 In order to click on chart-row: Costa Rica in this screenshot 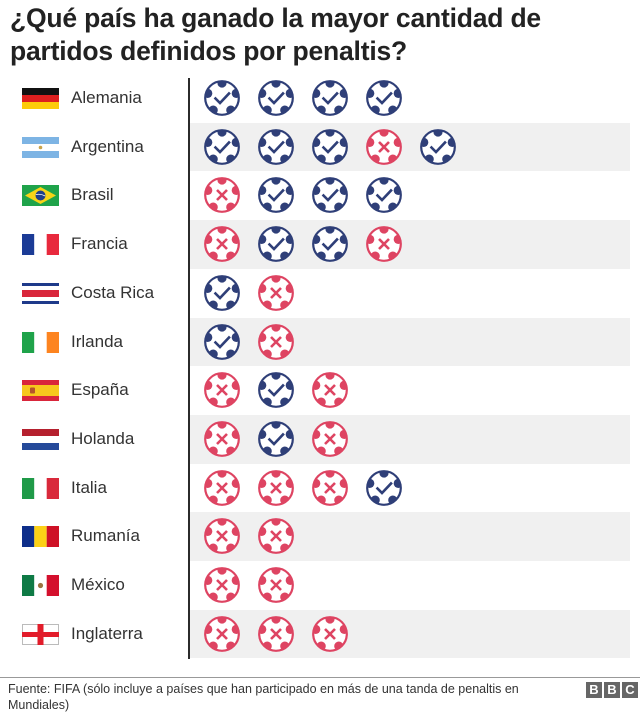, I will do `click(320, 293)`.